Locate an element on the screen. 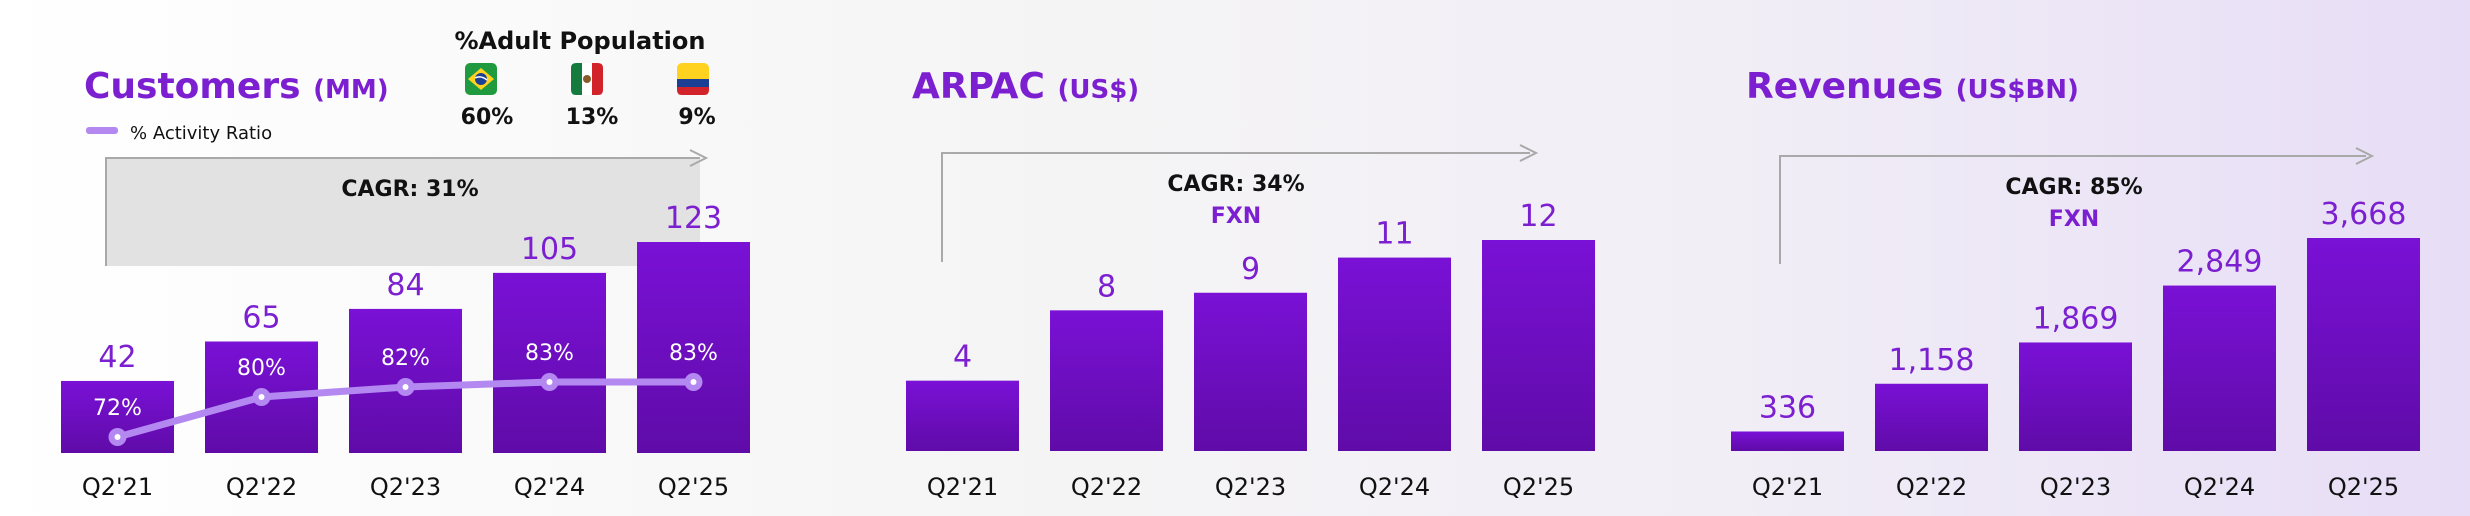 The width and height of the screenshot is (2470, 516). colombia-value: 9% is located at coordinates (696, 117).